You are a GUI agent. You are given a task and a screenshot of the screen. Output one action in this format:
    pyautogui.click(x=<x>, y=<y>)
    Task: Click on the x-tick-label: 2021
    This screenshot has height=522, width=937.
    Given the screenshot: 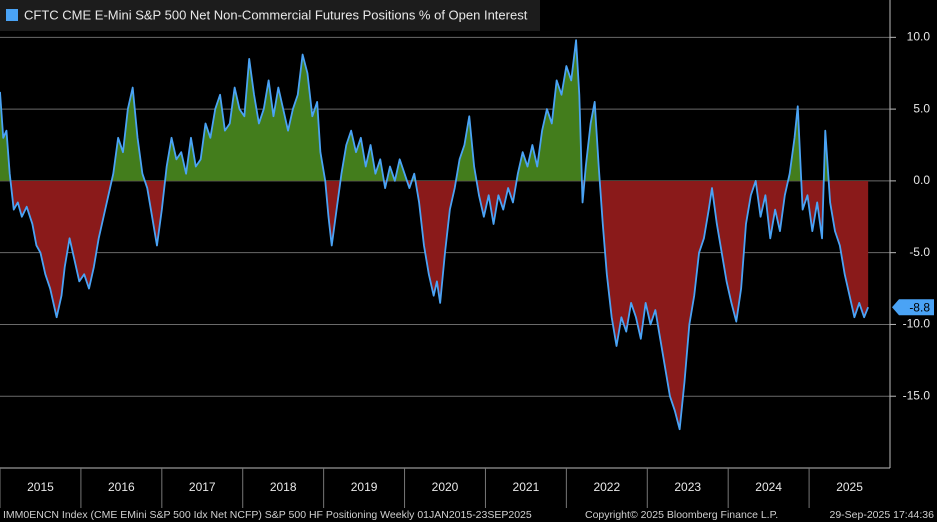 What is the action you would take?
    pyautogui.click(x=526, y=487)
    